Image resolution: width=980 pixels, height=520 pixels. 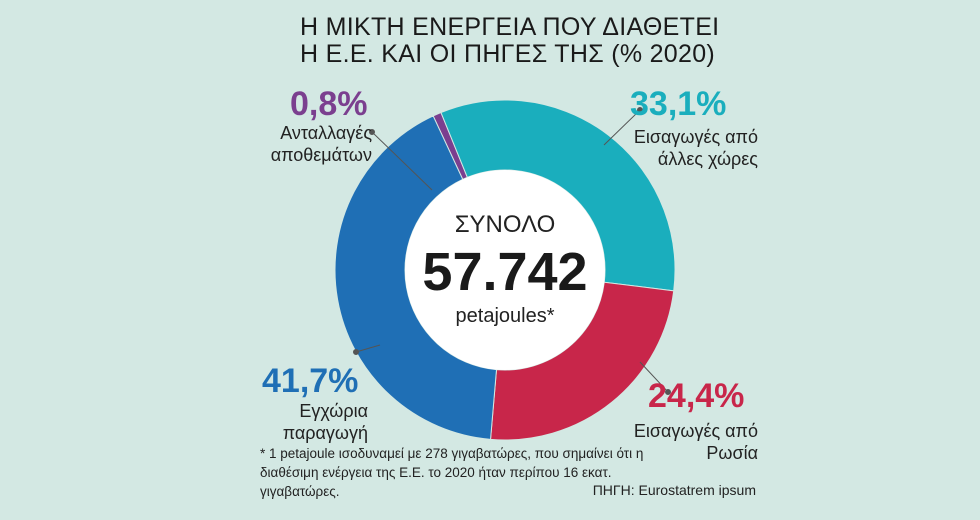 What do you see at coordinates (695, 442) in the screenshot?
I see `category-label: Εισαγωγές από Ρωσία` at bounding box center [695, 442].